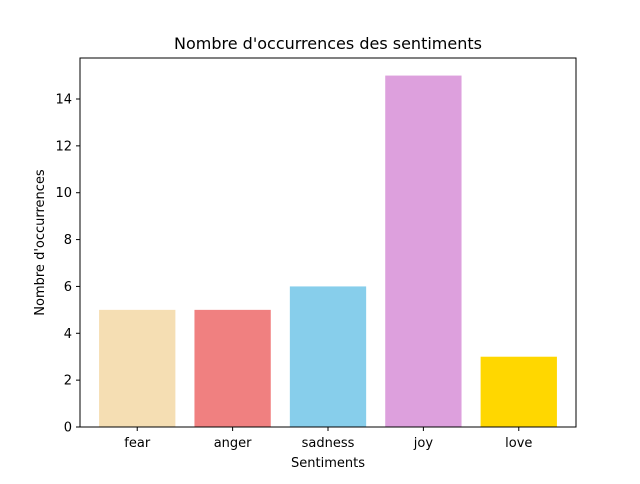 The height and width of the screenshot is (484, 640). Describe the element at coordinates (40, 242) in the screenshot. I see `y-axis-label: Nombre d'occurrences` at that location.